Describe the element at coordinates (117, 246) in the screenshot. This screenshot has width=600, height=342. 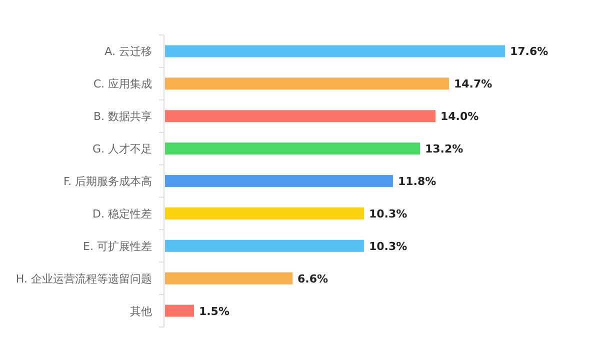
I see `y-tick-label: E. 可扩展性差` at that location.